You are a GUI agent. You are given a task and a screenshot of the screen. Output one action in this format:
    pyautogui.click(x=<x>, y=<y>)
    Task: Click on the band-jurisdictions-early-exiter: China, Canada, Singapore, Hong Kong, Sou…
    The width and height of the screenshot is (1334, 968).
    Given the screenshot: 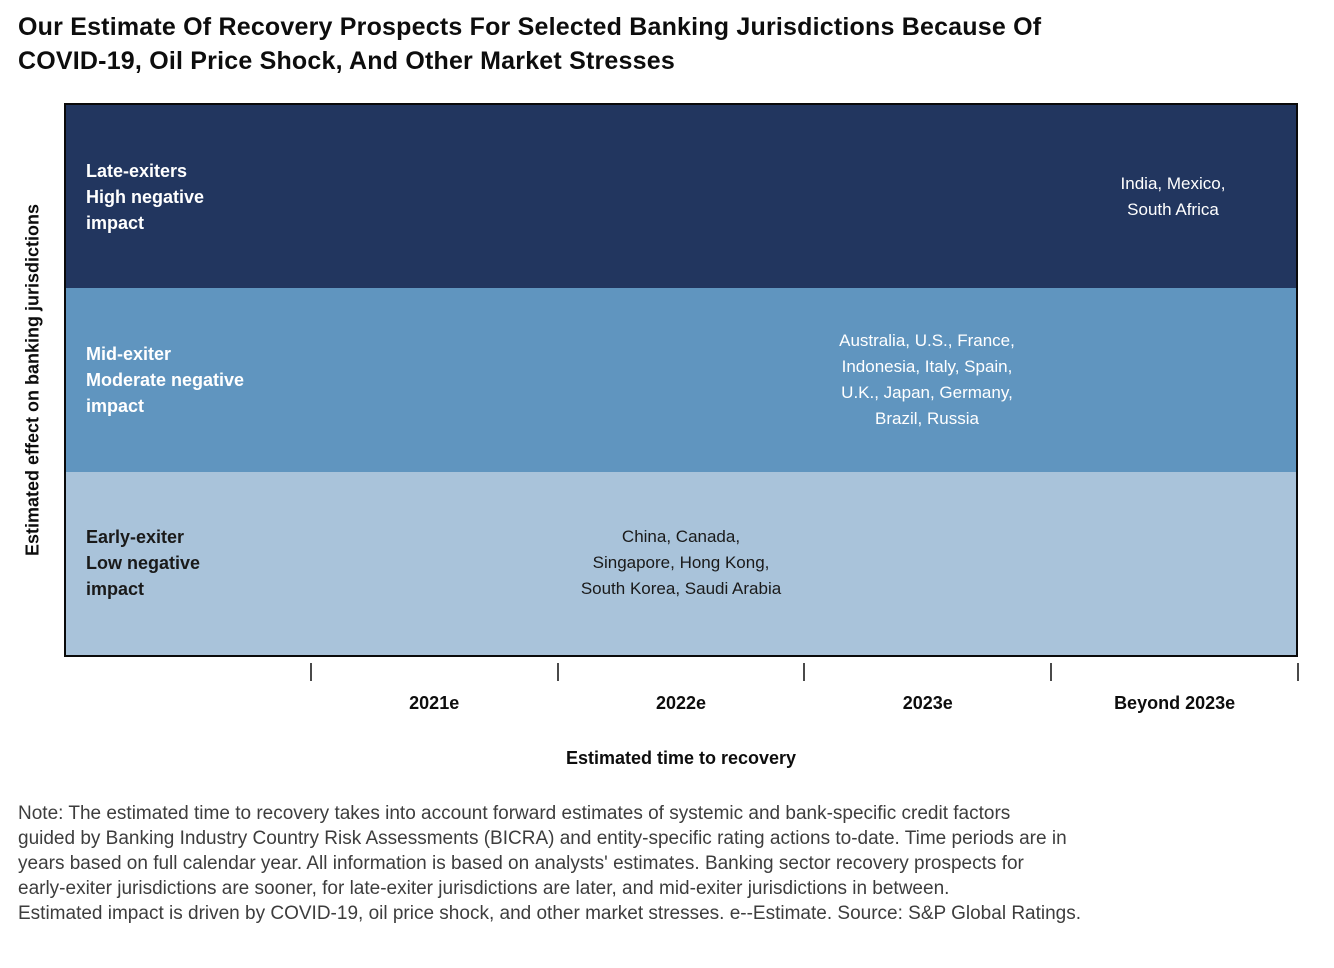 What is the action you would take?
    pyautogui.click(x=681, y=563)
    